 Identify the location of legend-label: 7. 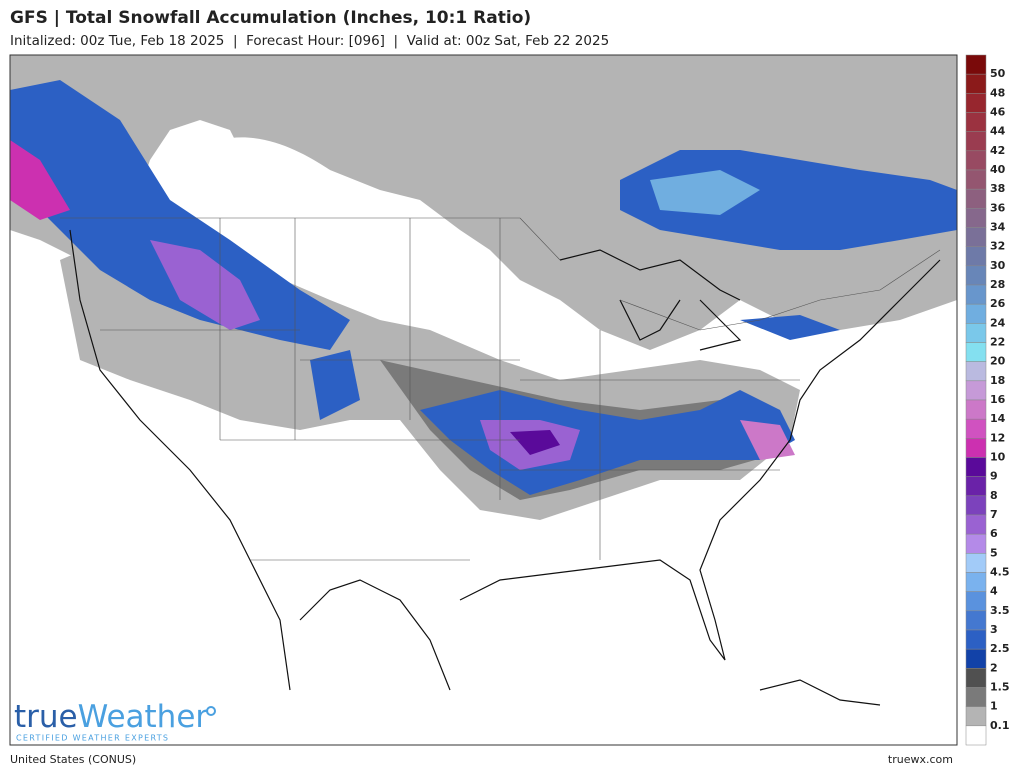
(994, 514).